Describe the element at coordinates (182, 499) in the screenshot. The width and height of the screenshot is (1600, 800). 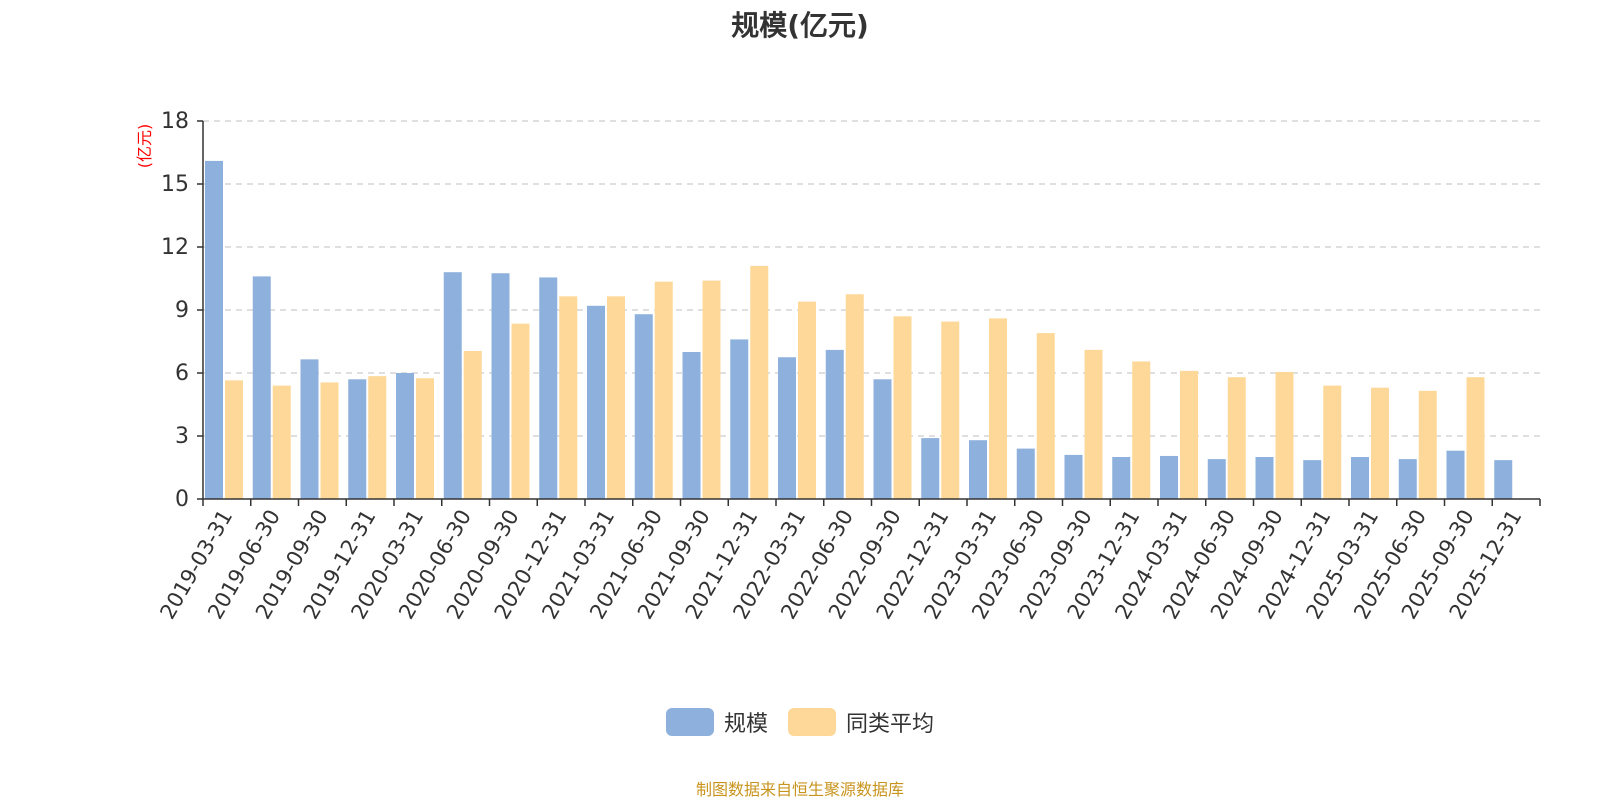
I see `y-tick-label: 0` at that location.